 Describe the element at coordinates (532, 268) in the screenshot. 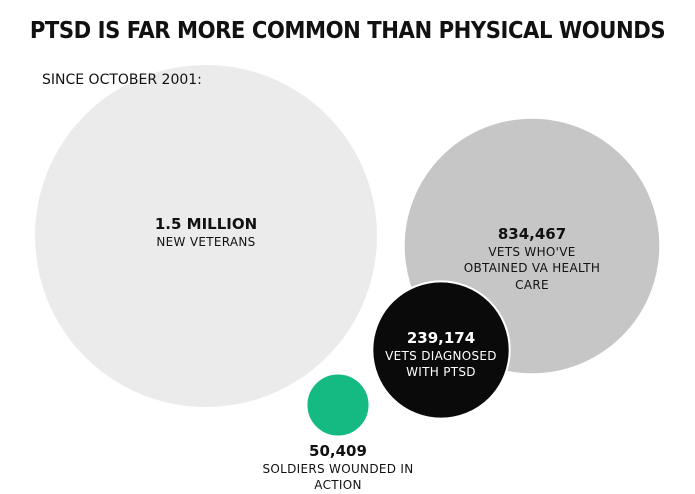

I see `category-label: VETS WHO'VE OBTAINED VA HEALTH CARE` at that location.